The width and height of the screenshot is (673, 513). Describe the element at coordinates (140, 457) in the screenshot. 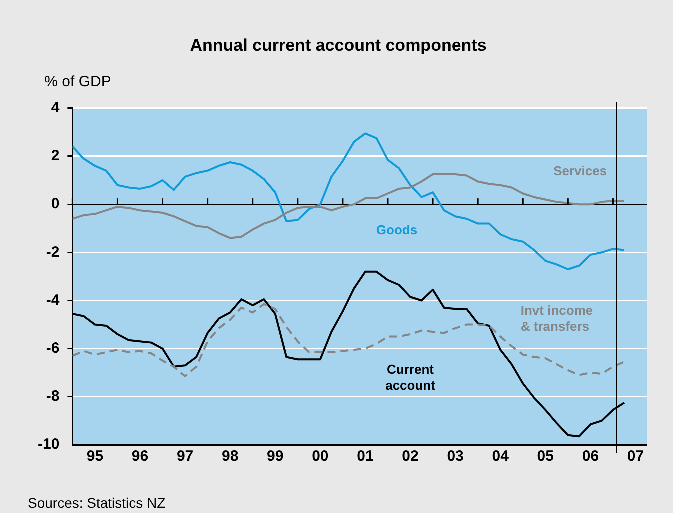

I see `x-tick-label: 96` at that location.